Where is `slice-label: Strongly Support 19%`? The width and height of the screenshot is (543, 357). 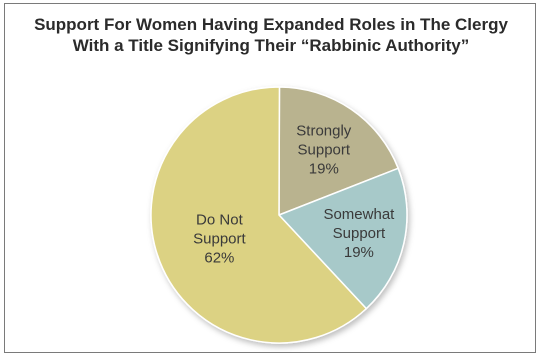
slice-label: Strongly Support 19% is located at coordinates (324, 150).